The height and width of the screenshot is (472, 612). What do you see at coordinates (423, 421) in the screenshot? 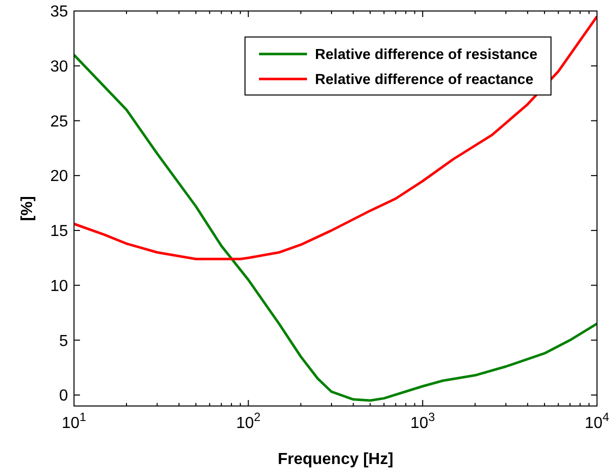
I see `x-tick-label: 10$^{3}$` at bounding box center [423, 421].